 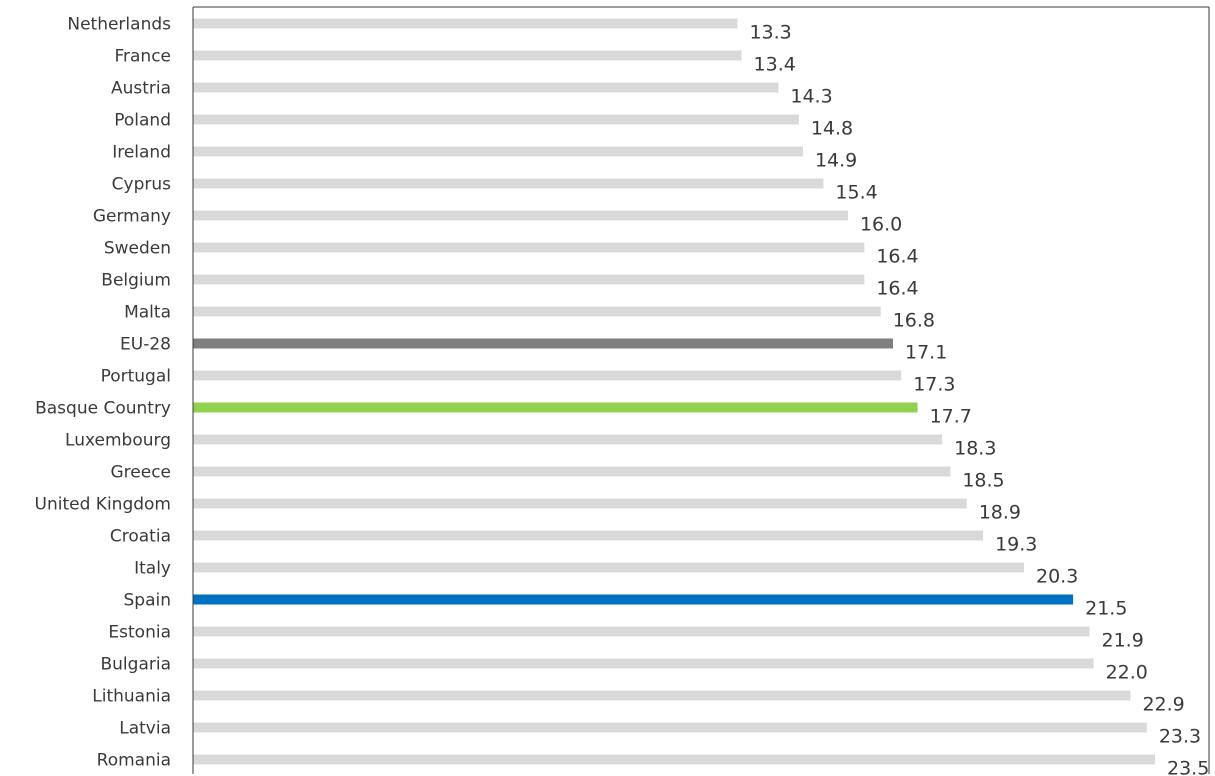 What do you see at coordinates (137, 249) in the screenshot?
I see `category-label-sweden: Sweden` at bounding box center [137, 249].